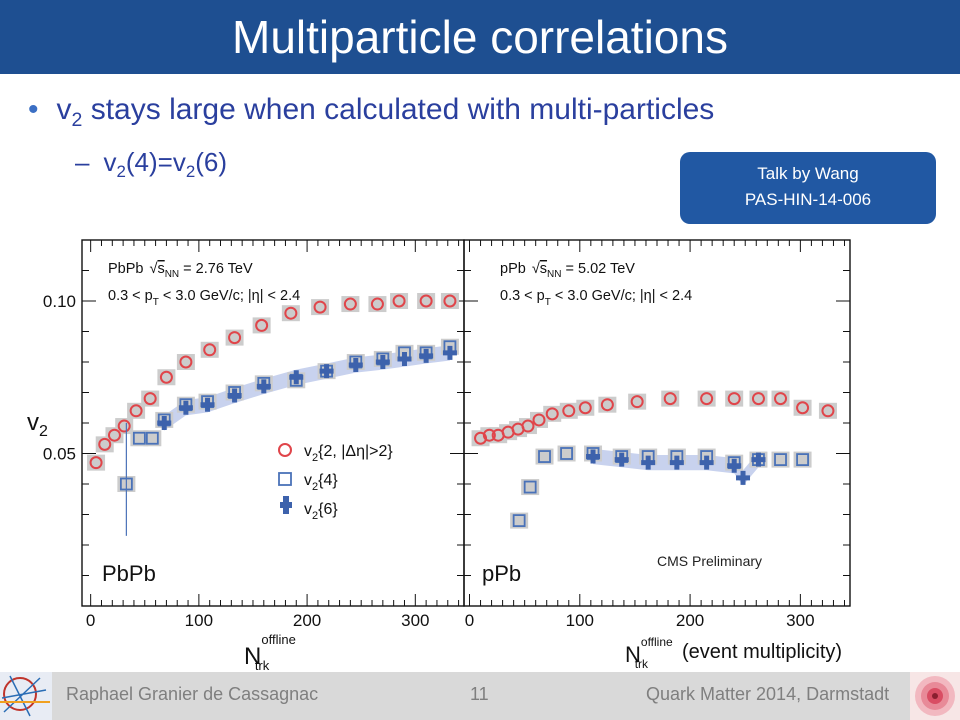  What do you see at coordinates (690, 620) in the screenshot?
I see `ppb-x-tick-label: 200` at bounding box center [690, 620].